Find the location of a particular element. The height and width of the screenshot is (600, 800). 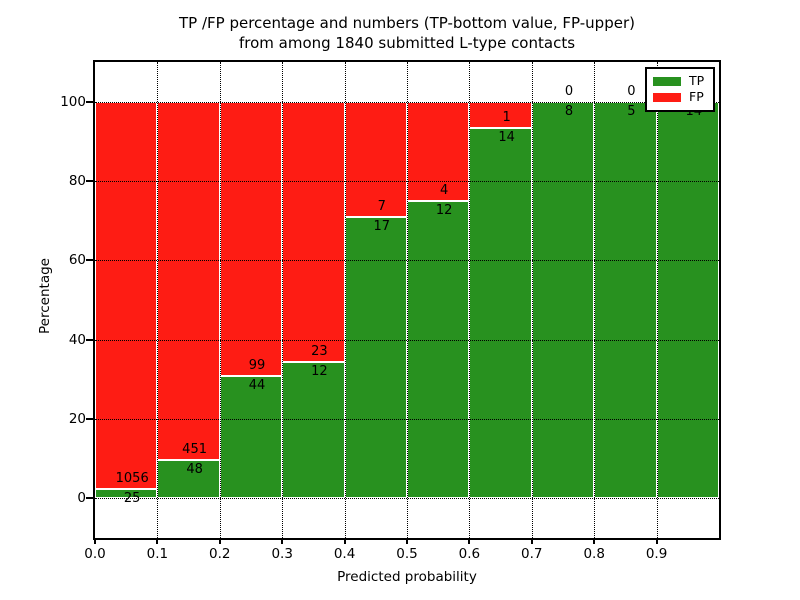

legend-label-fp: FP is located at coordinates (696, 96).